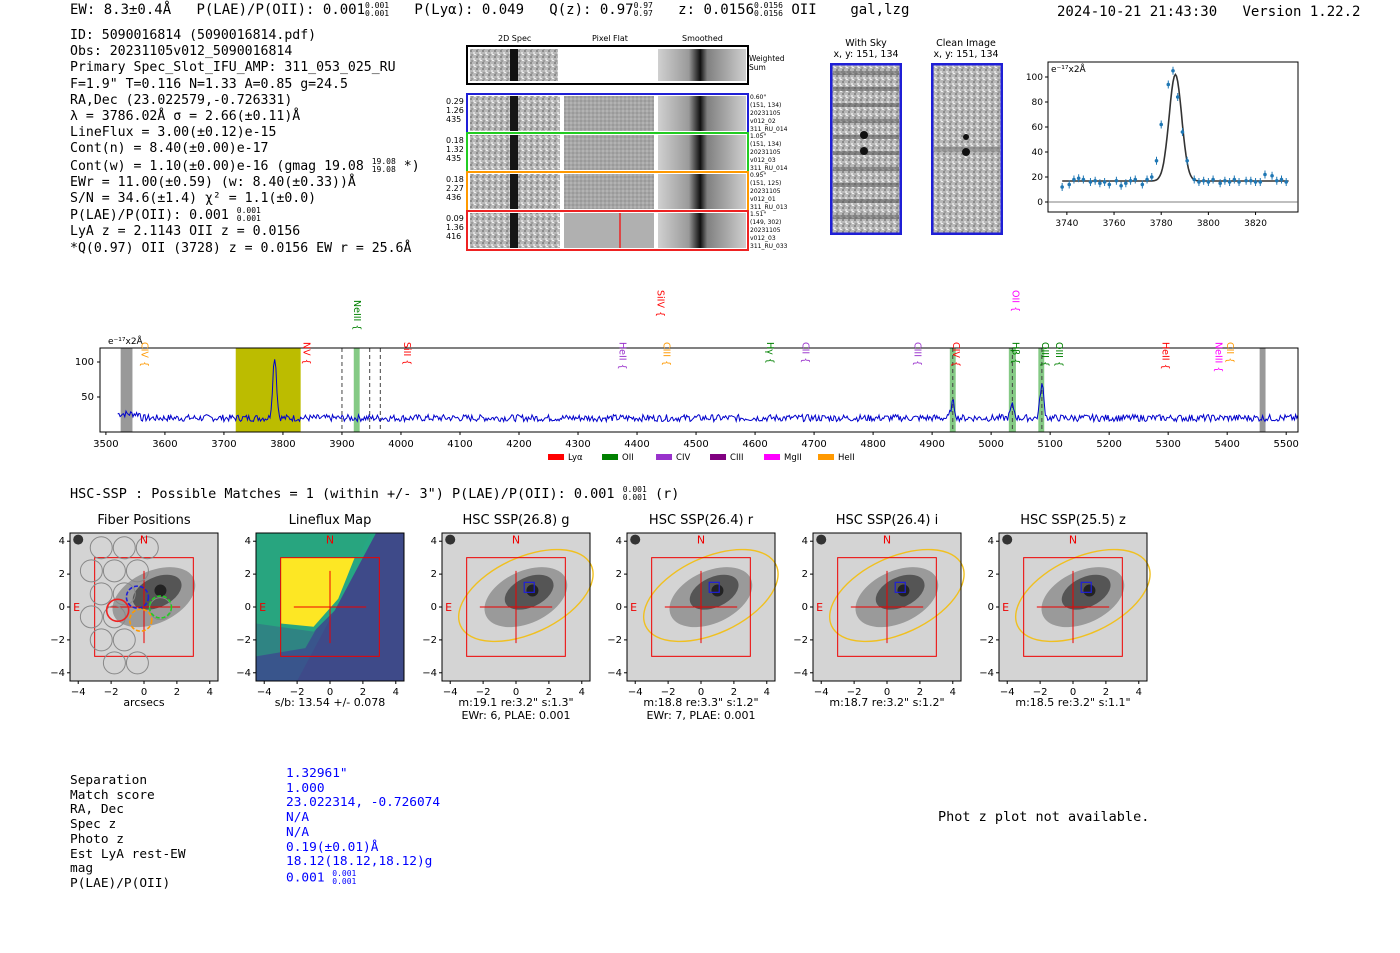  What do you see at coordinates (377, 9) in the screenshot?
I see `header-plae-range: 0.001 0.001` at bounding box center [377, 9].